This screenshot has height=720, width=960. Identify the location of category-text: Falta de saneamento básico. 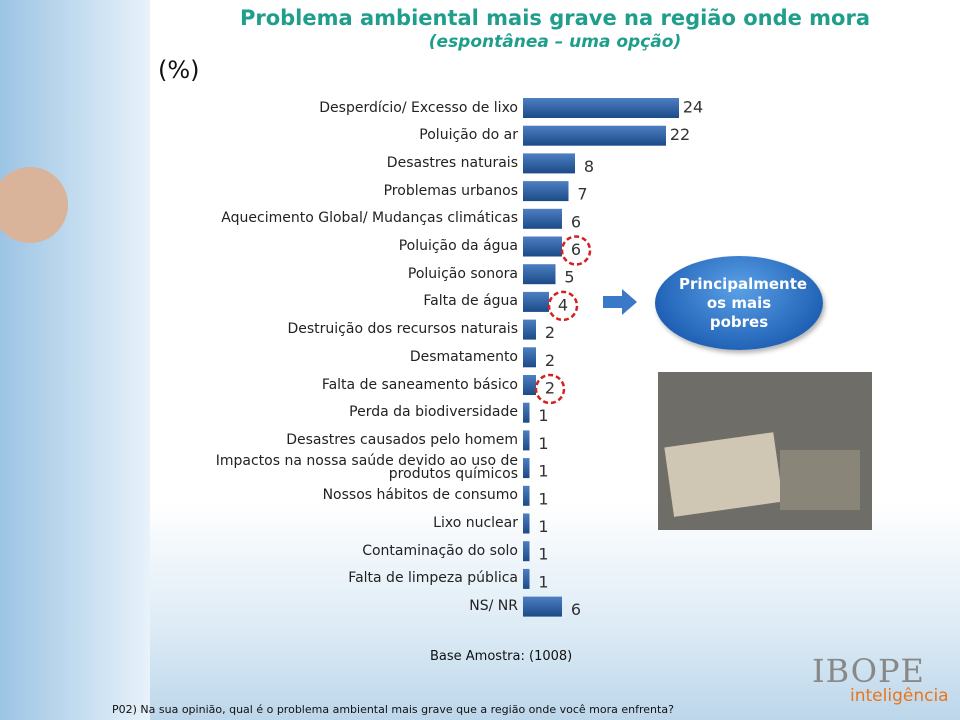
(419, 384).